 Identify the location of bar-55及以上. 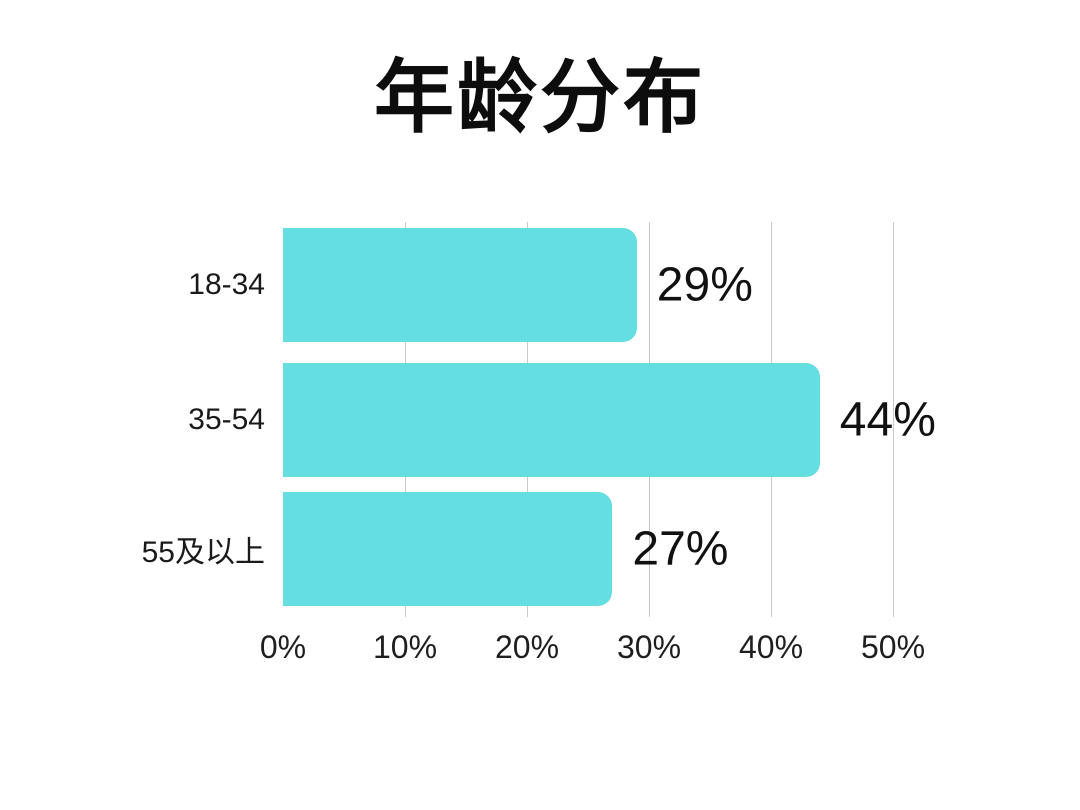
(448, 549).